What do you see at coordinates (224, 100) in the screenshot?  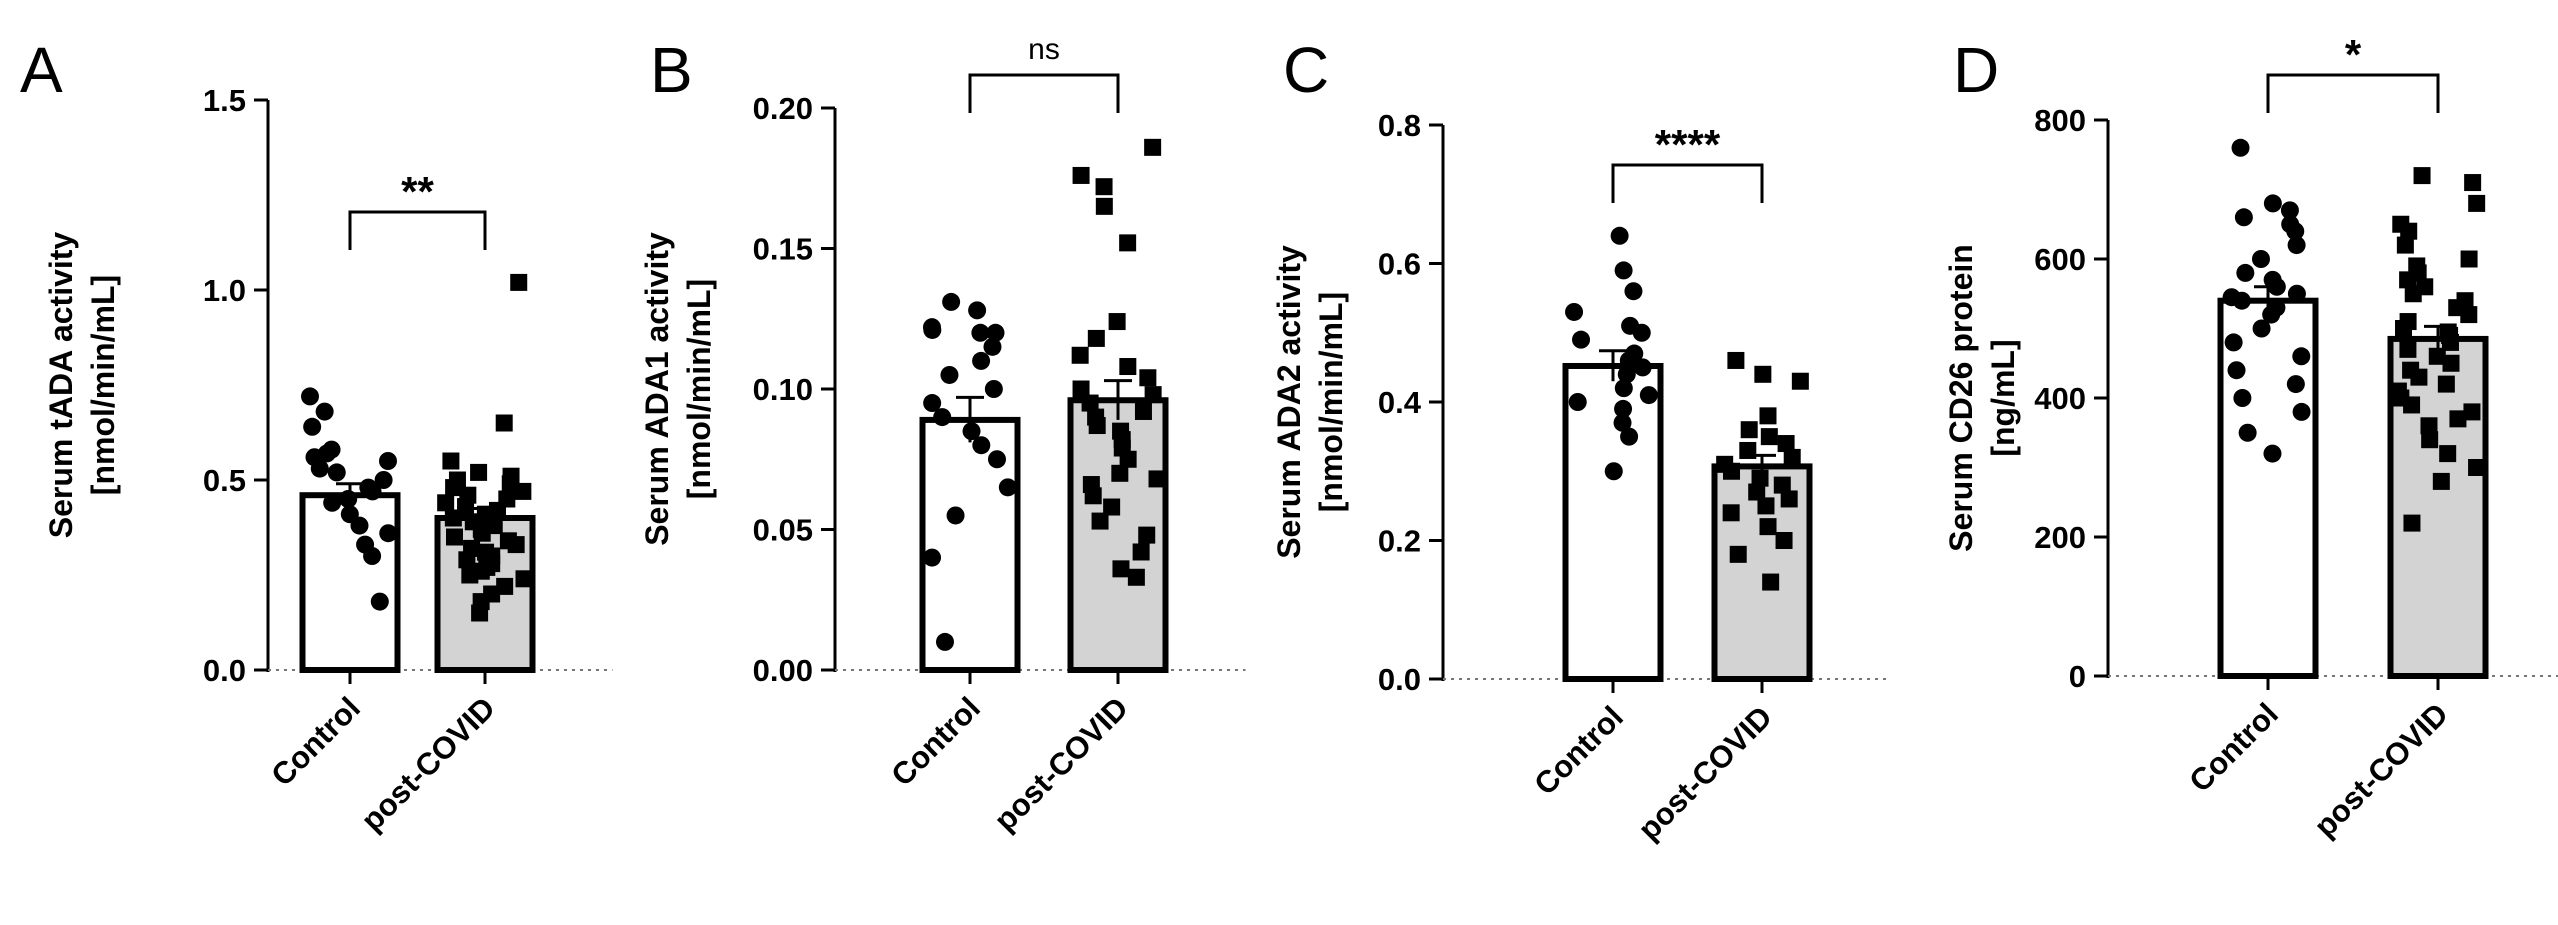 I see `y-tick-label: 1.5` at bounding box center [224, 100].